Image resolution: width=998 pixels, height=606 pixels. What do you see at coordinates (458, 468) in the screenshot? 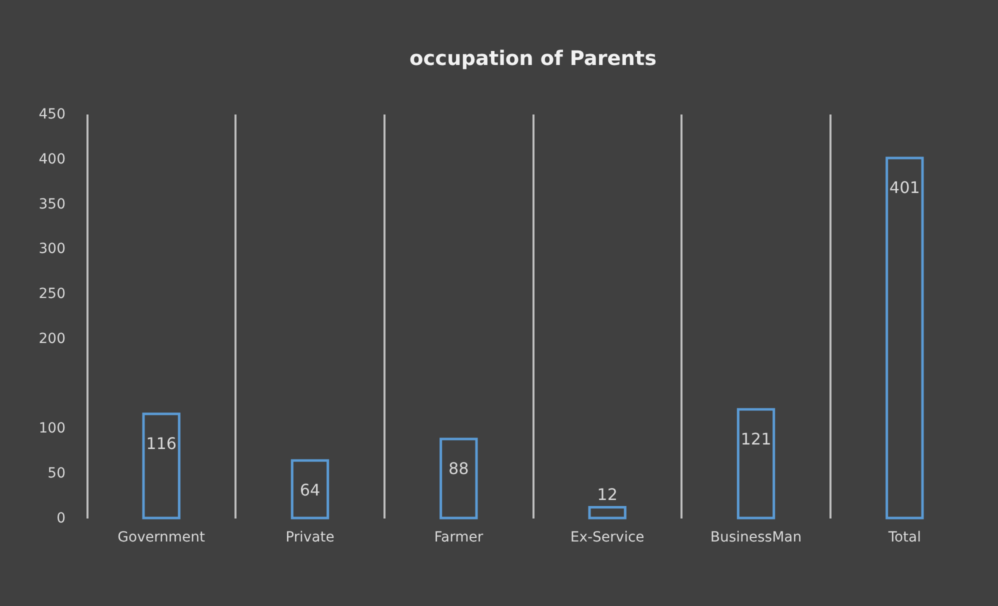
I see `data-label: 88` at bounding box center [458, 468].